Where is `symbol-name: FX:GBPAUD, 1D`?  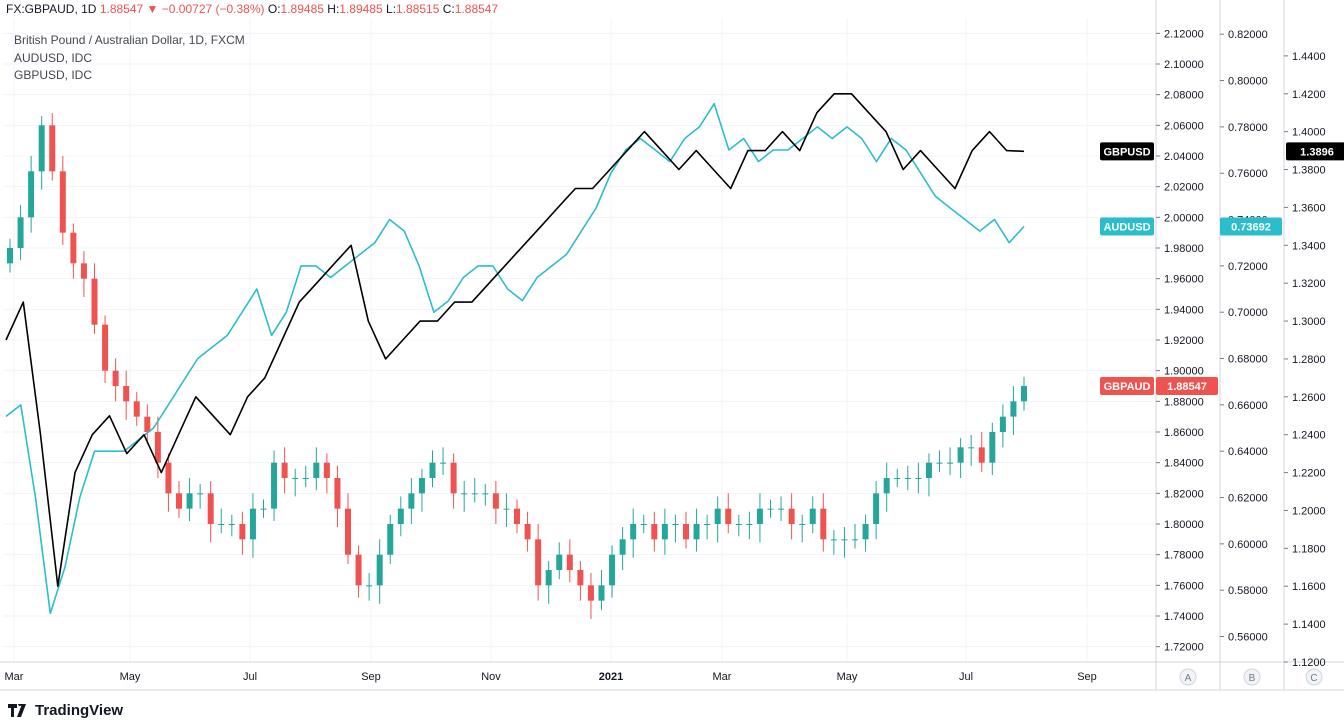
symbol-name: FX:GBPAUD, 1D is located at coordinates (51, 9).